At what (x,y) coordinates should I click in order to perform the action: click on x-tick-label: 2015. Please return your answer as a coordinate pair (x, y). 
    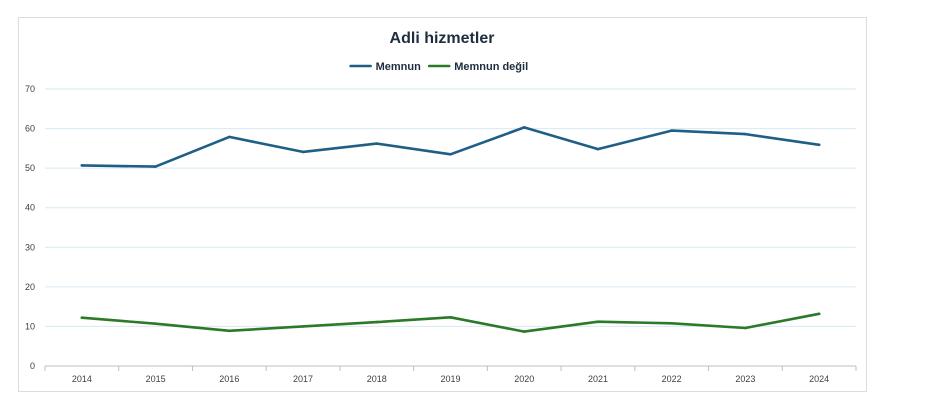
    Looking at the image, I should click on (156, 379).